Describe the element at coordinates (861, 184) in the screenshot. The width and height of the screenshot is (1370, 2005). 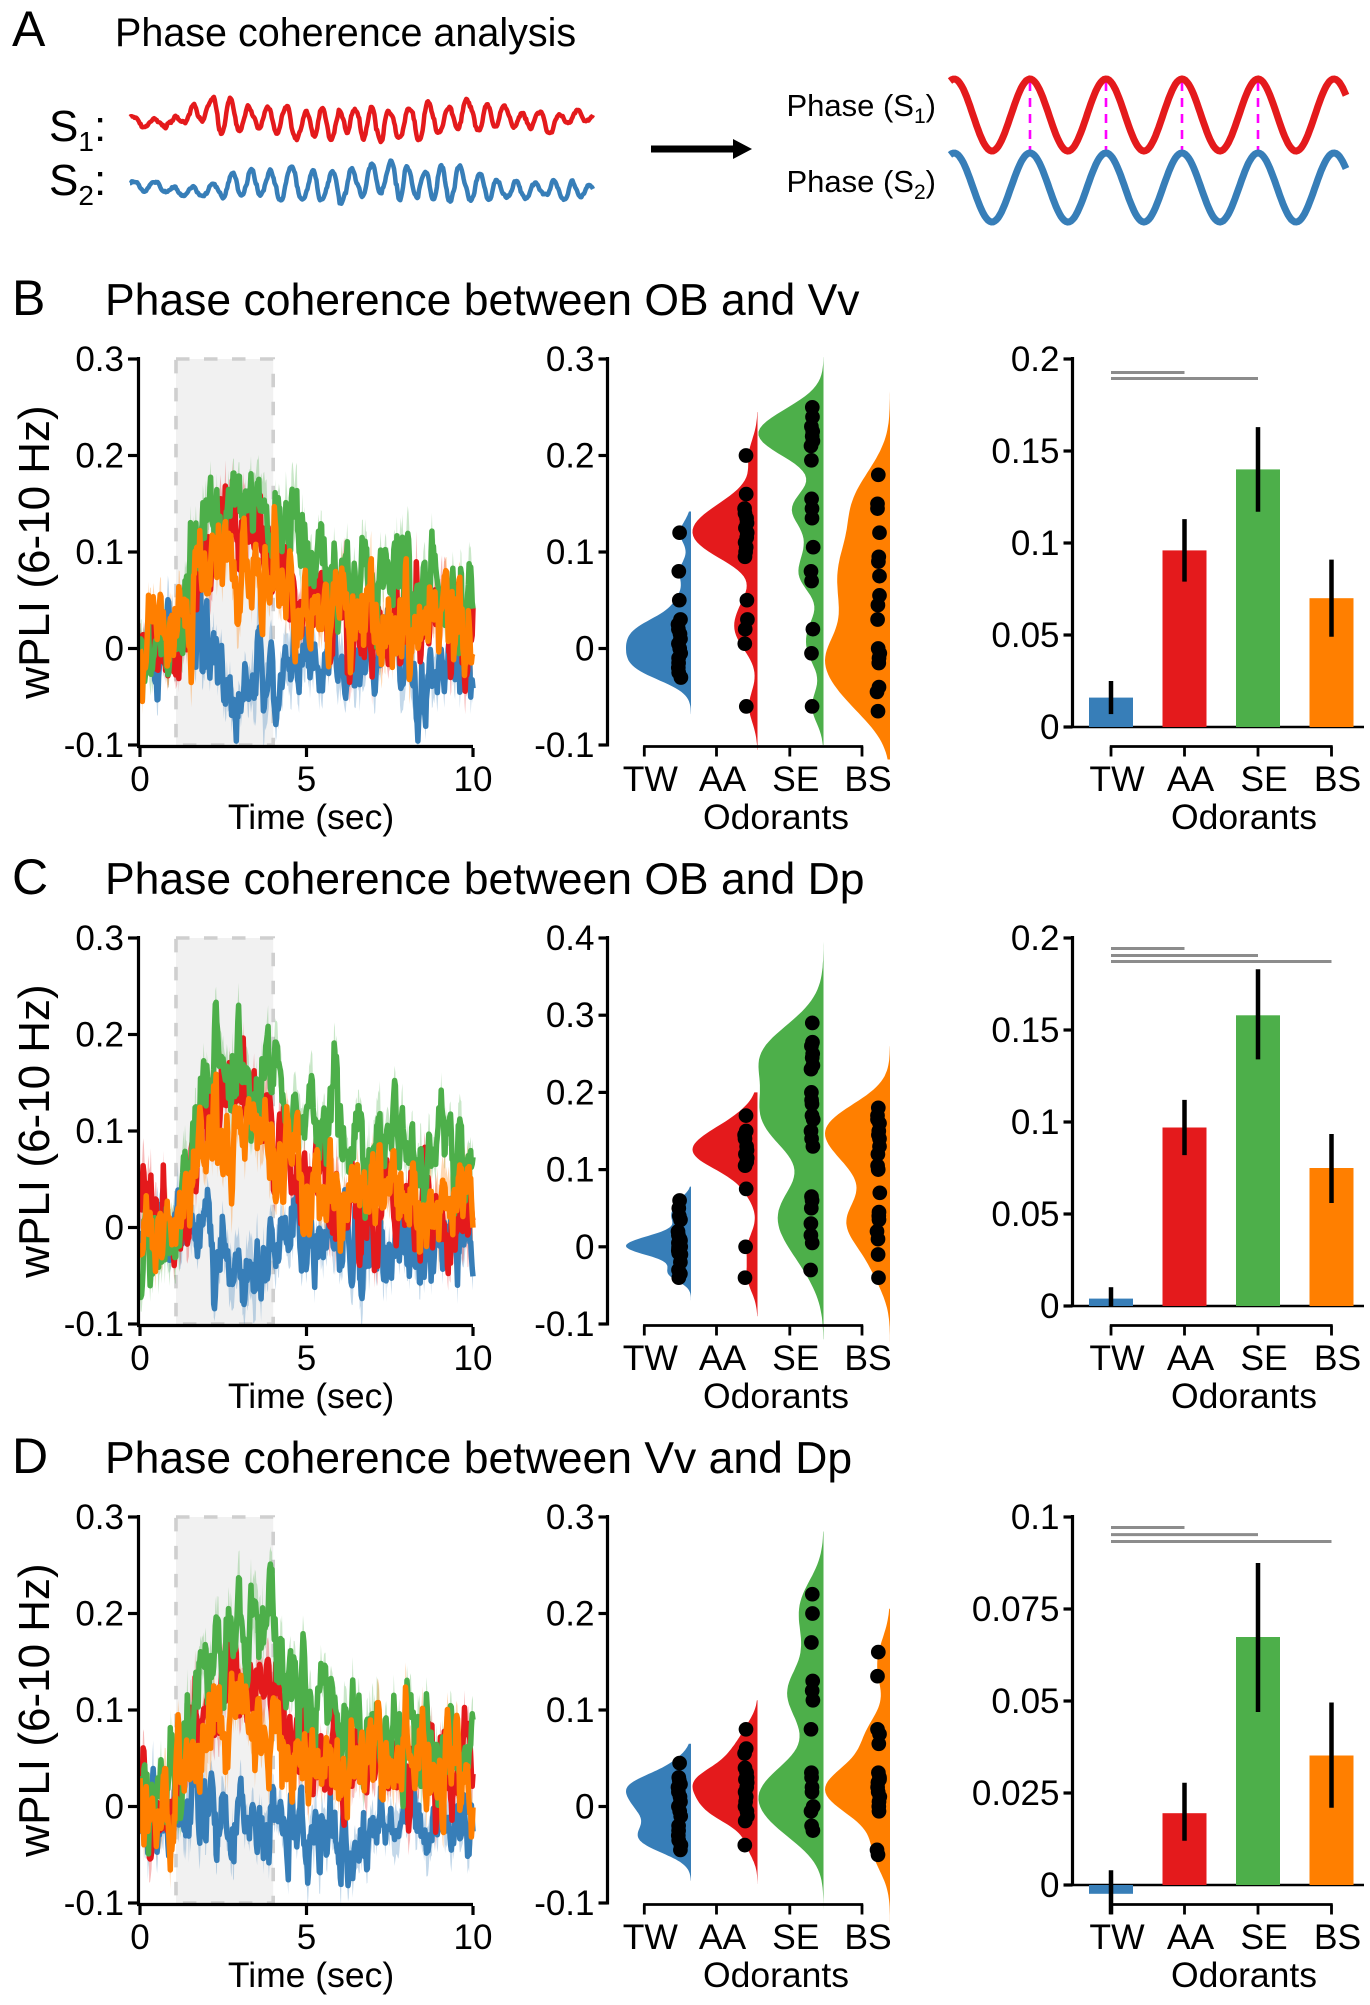
I see `svg-text: Phase (S2)` at that location.